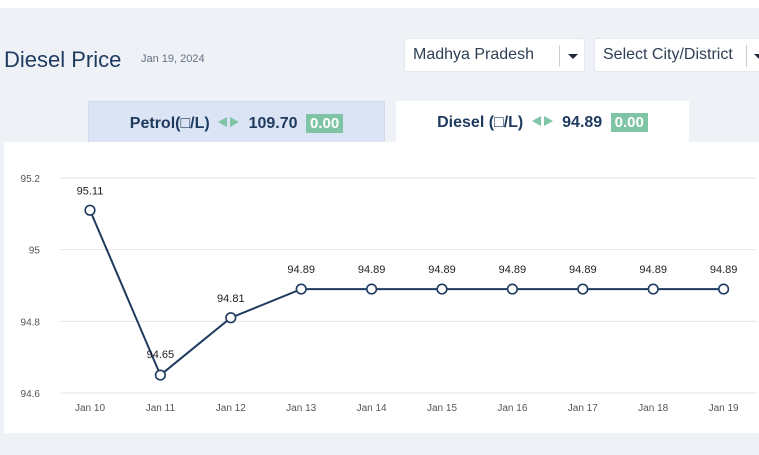  What do you see at coordinates (653, 408) in the screenshot?
I see `x-tick-label: Jan 18` at bounding box center [653, 408].